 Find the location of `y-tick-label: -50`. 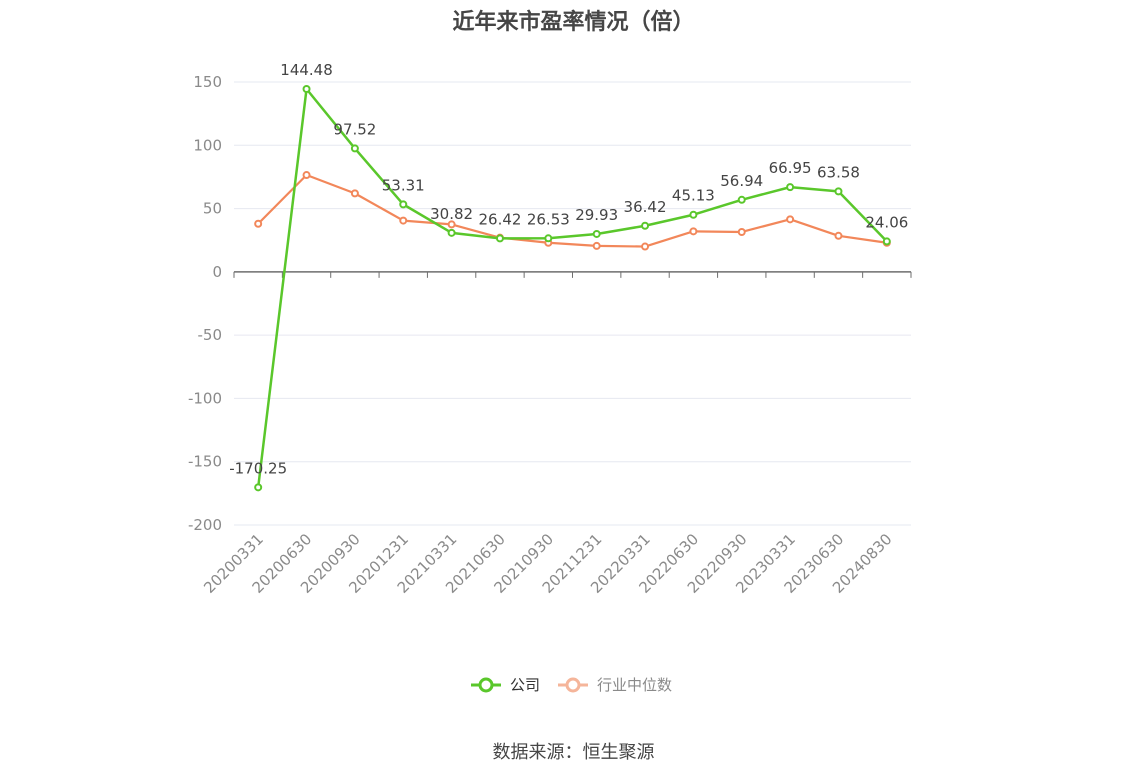

y-tick-label: -50 is located at coordinates (210, 335).